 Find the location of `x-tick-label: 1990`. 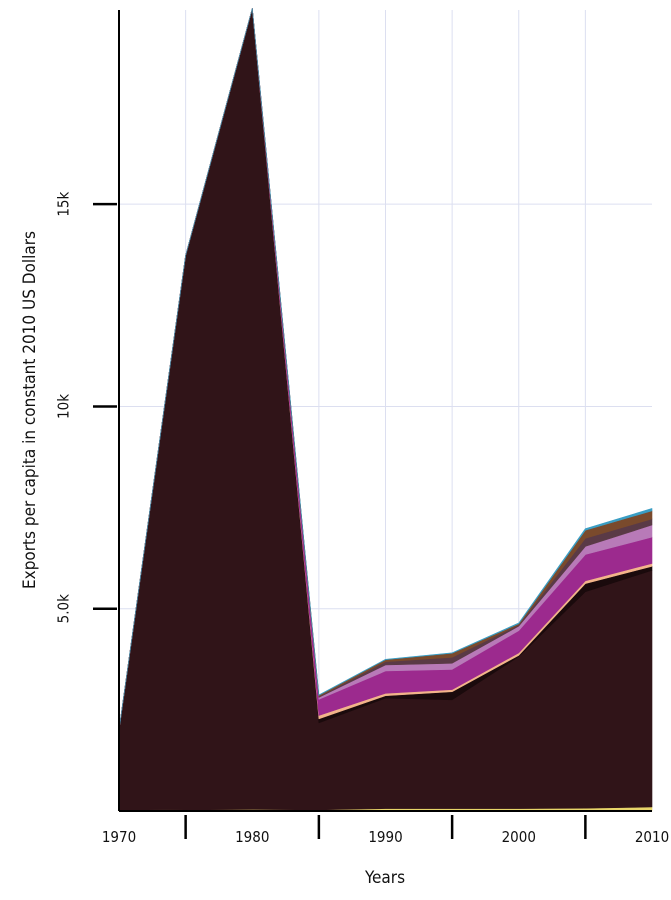

x-tick-label: 1990 is located at coordinates (385, 837).